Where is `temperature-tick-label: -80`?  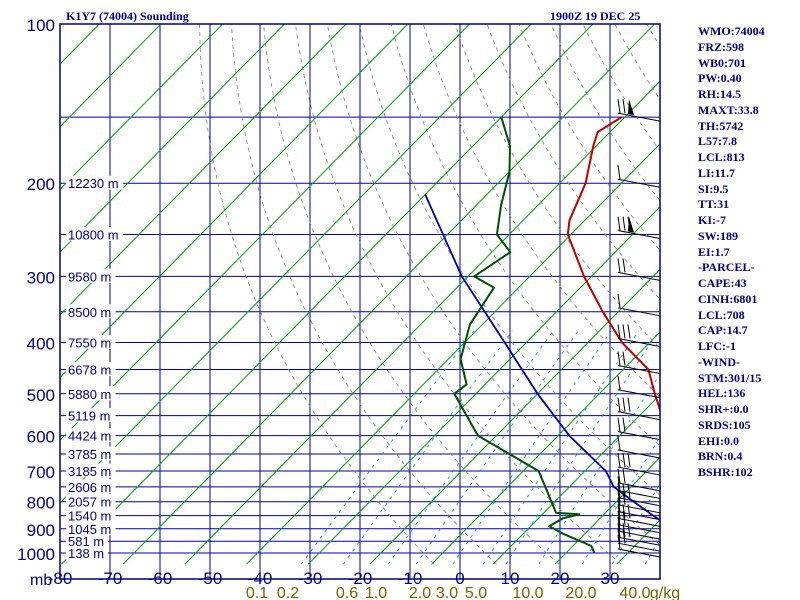
temperature-tick-label: -80 is located at coordinates (60, 578).